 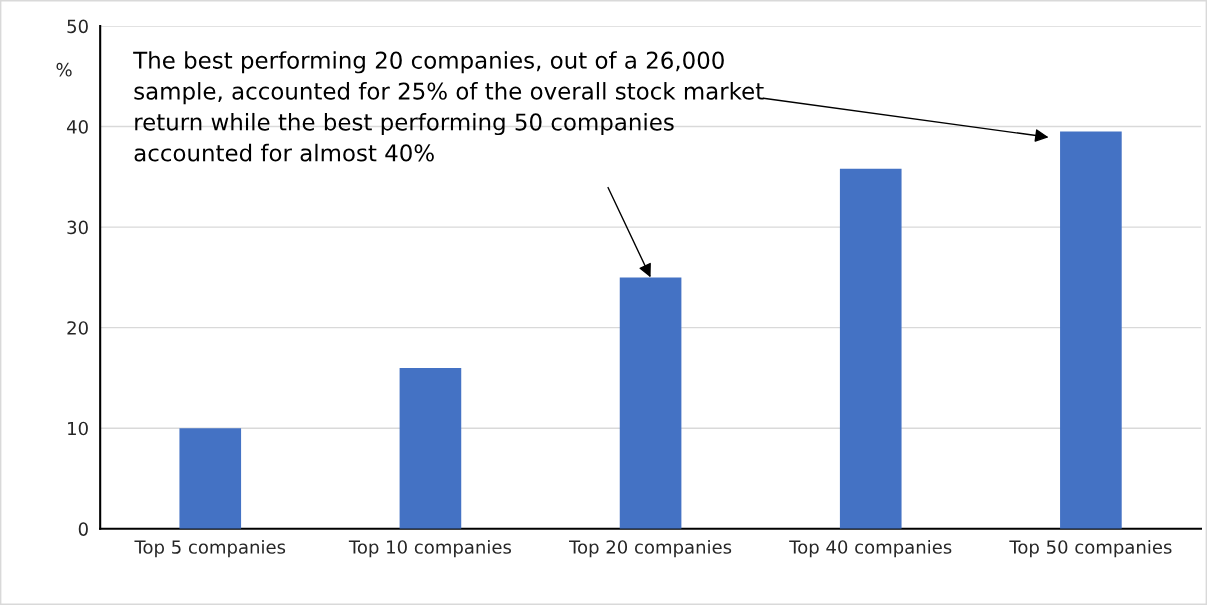 What do you see at coordinates (448, 106) in the screenshot?
I see `annotation: The best performing 20 companies, out of a 26,000 sample, accounted for 25% of the overall stock market return while the best performing 50 companies accounted for almost 40%` at bounding box center [448, 106].